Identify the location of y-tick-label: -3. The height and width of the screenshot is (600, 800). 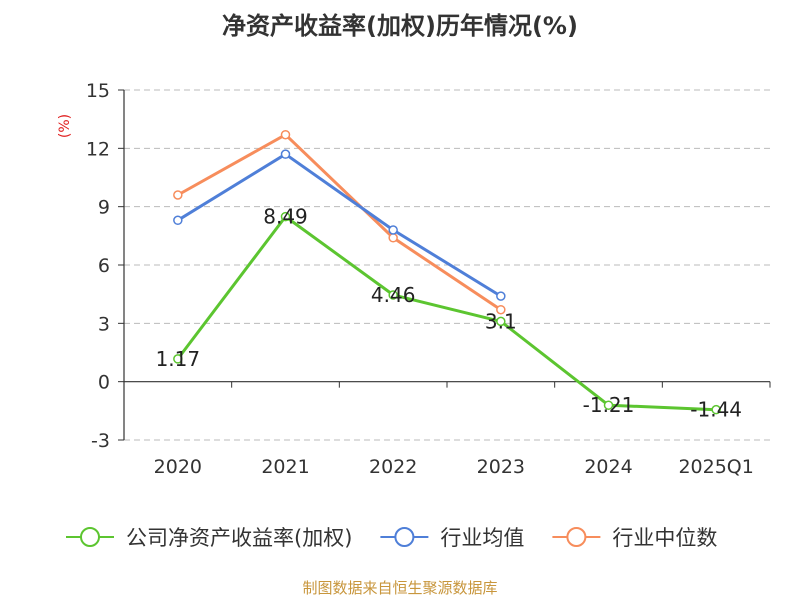
(100, 441).